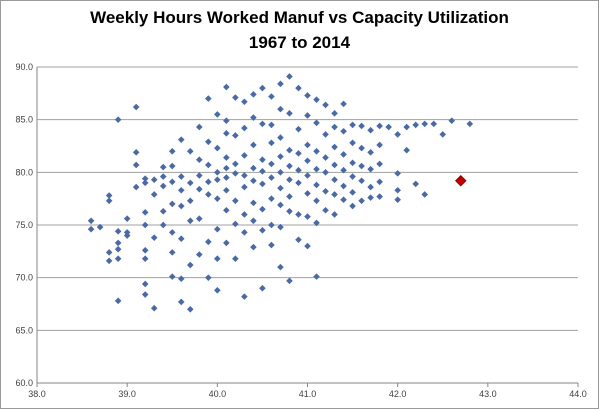 Image resolution: width=599 pixels, height=409 pixels. I want to click on y-tick-label-3: 75.0, so click(24, 225).